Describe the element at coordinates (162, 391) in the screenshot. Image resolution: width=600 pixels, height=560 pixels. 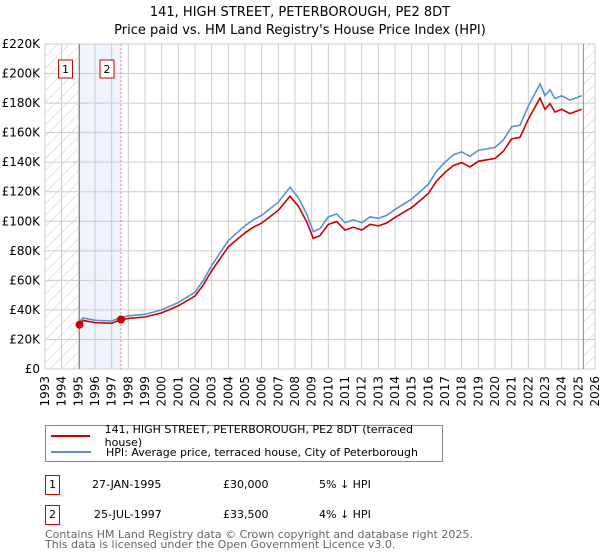
I see `x-tick-label: 2000` at that location.